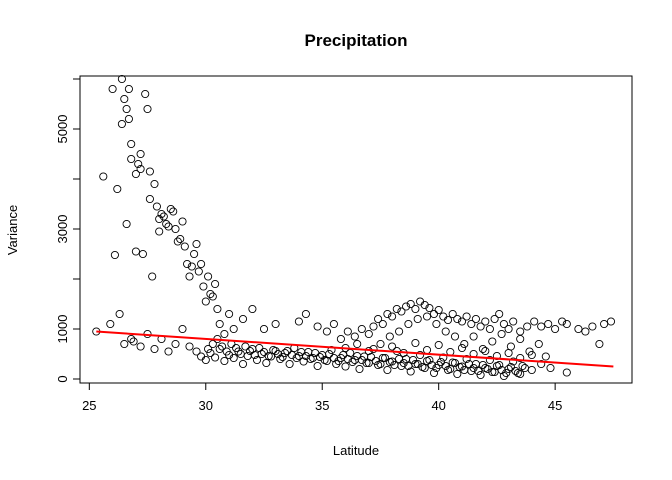 The height and width of the screenshot is (480, 672). I want to click on y-tick-label: 3000, so click(62, 229).